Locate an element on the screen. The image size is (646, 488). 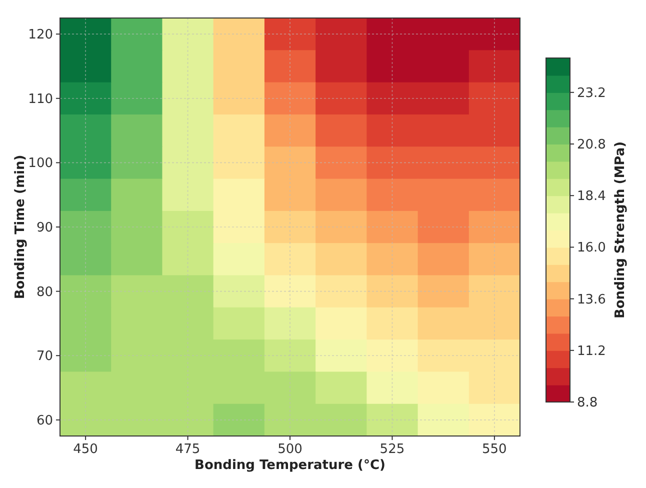
color-bar-label: 23.2 is located at coordinates (591, 93).